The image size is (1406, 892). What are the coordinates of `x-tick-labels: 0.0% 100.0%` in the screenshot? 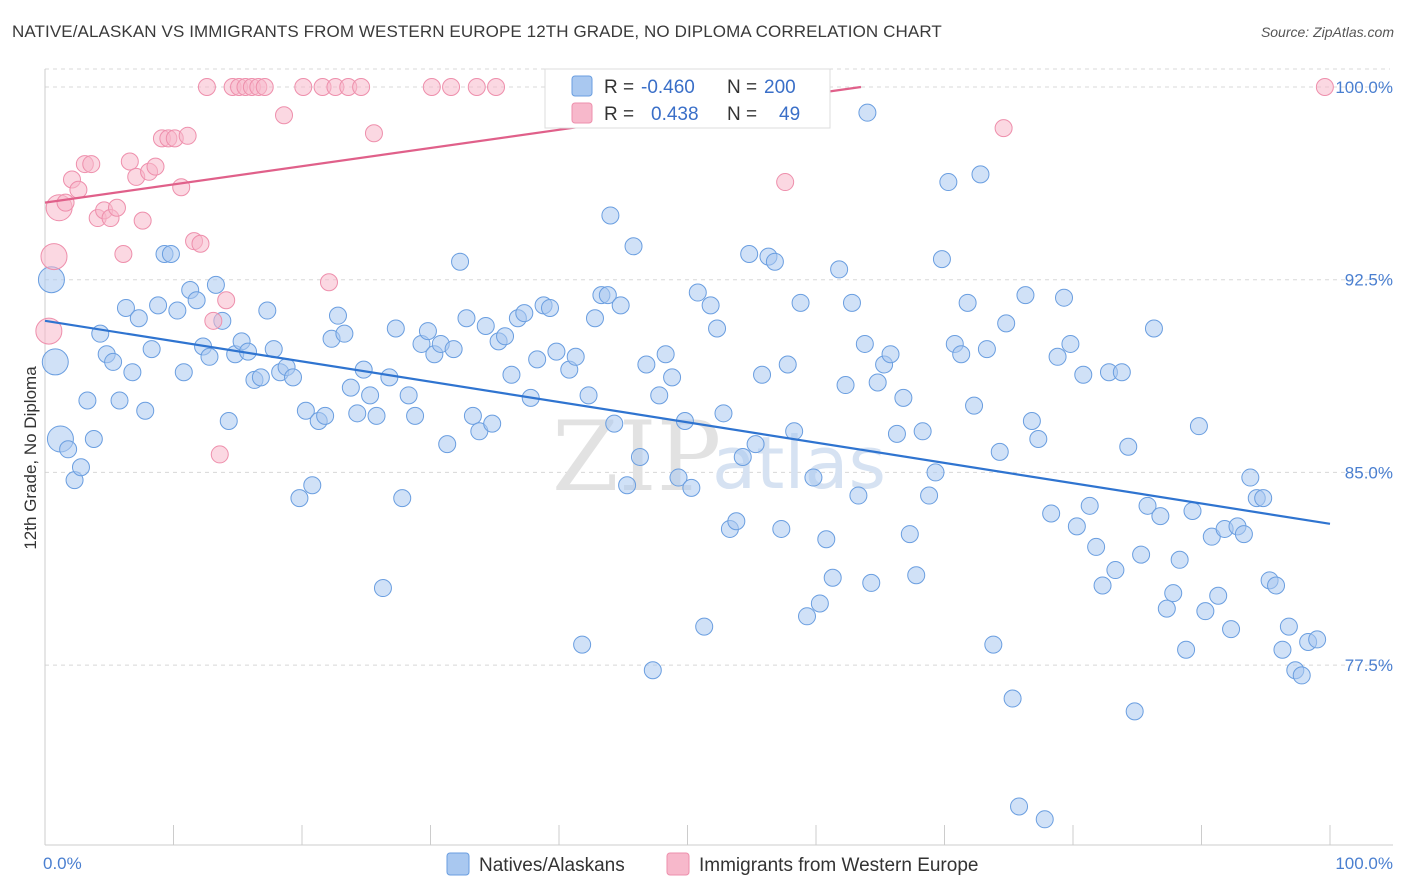 It's located at (718, 863).